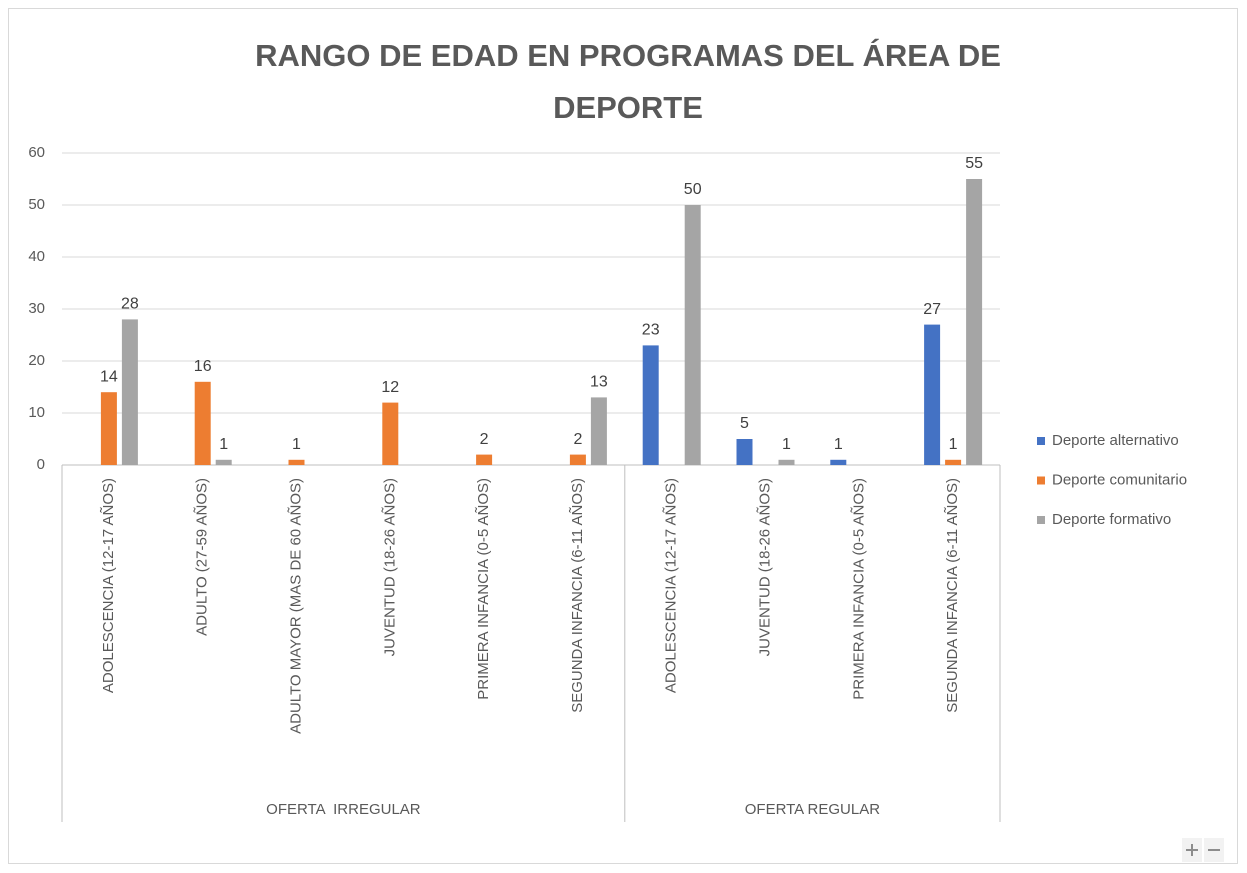  I want to click on y-tick-label: 10, so click(36, 412).